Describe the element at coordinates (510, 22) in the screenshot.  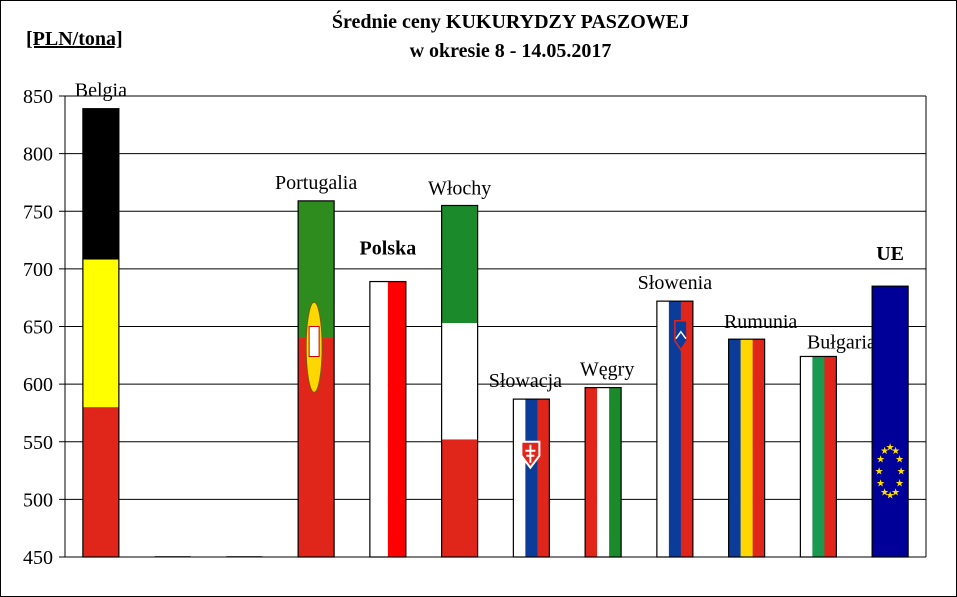
I see `chart-title: Średnie ceny KUKURYDZY PASZOWEJ` at that location.